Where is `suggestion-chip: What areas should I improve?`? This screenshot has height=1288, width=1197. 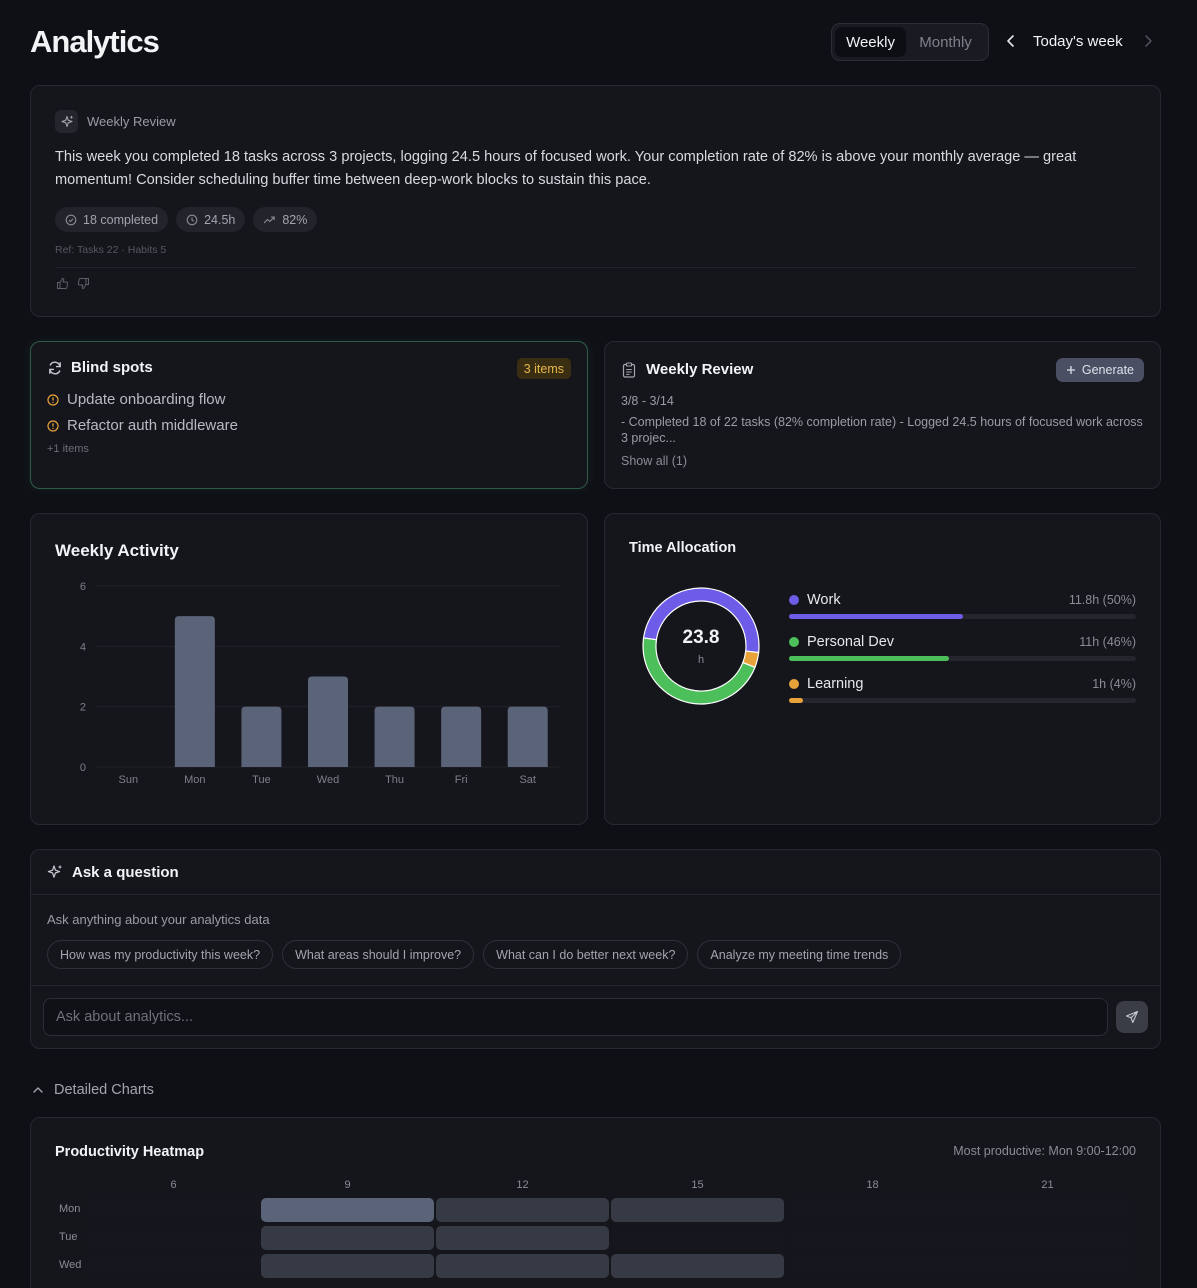 suggestion-chip: What areas should I improve? is located at coordinates (378, 954).